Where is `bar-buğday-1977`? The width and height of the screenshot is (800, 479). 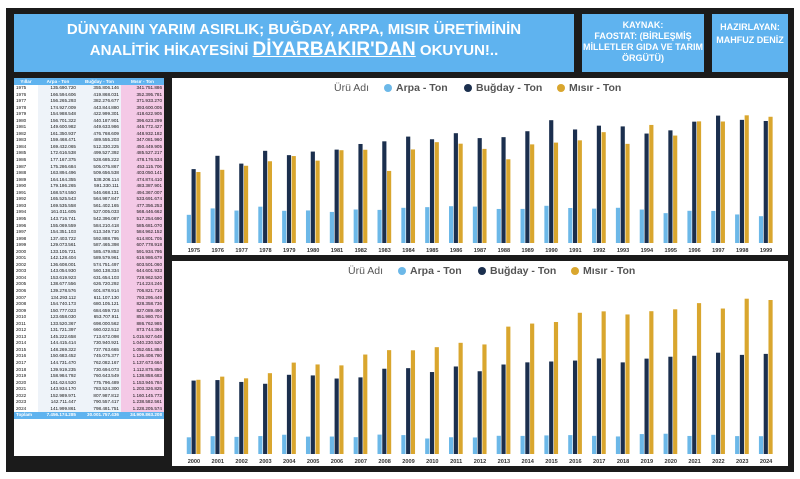
bar-buğday-1977 is located at coordinates (241, 203).